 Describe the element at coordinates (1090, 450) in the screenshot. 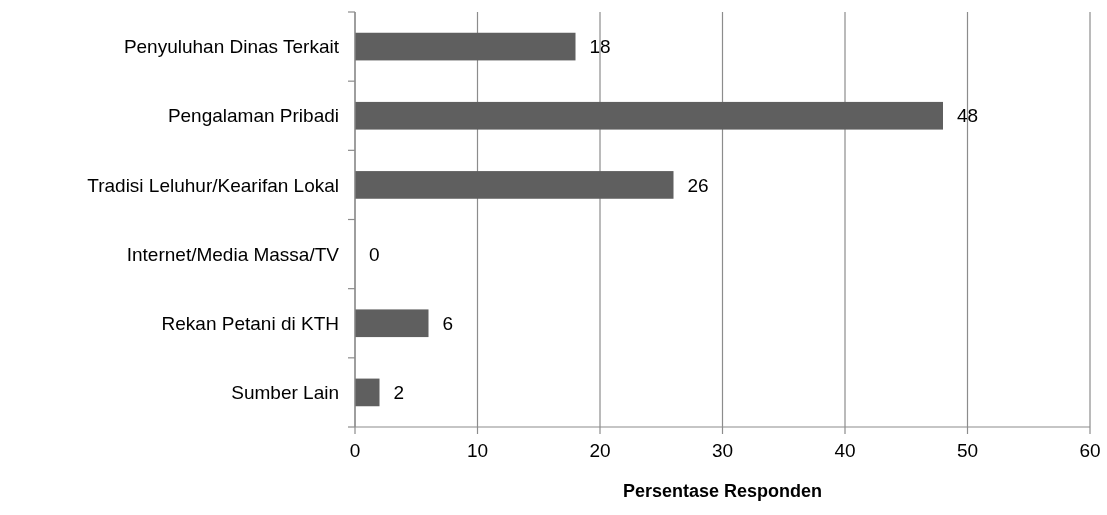

I see `x-tick-label: 60` at that location.